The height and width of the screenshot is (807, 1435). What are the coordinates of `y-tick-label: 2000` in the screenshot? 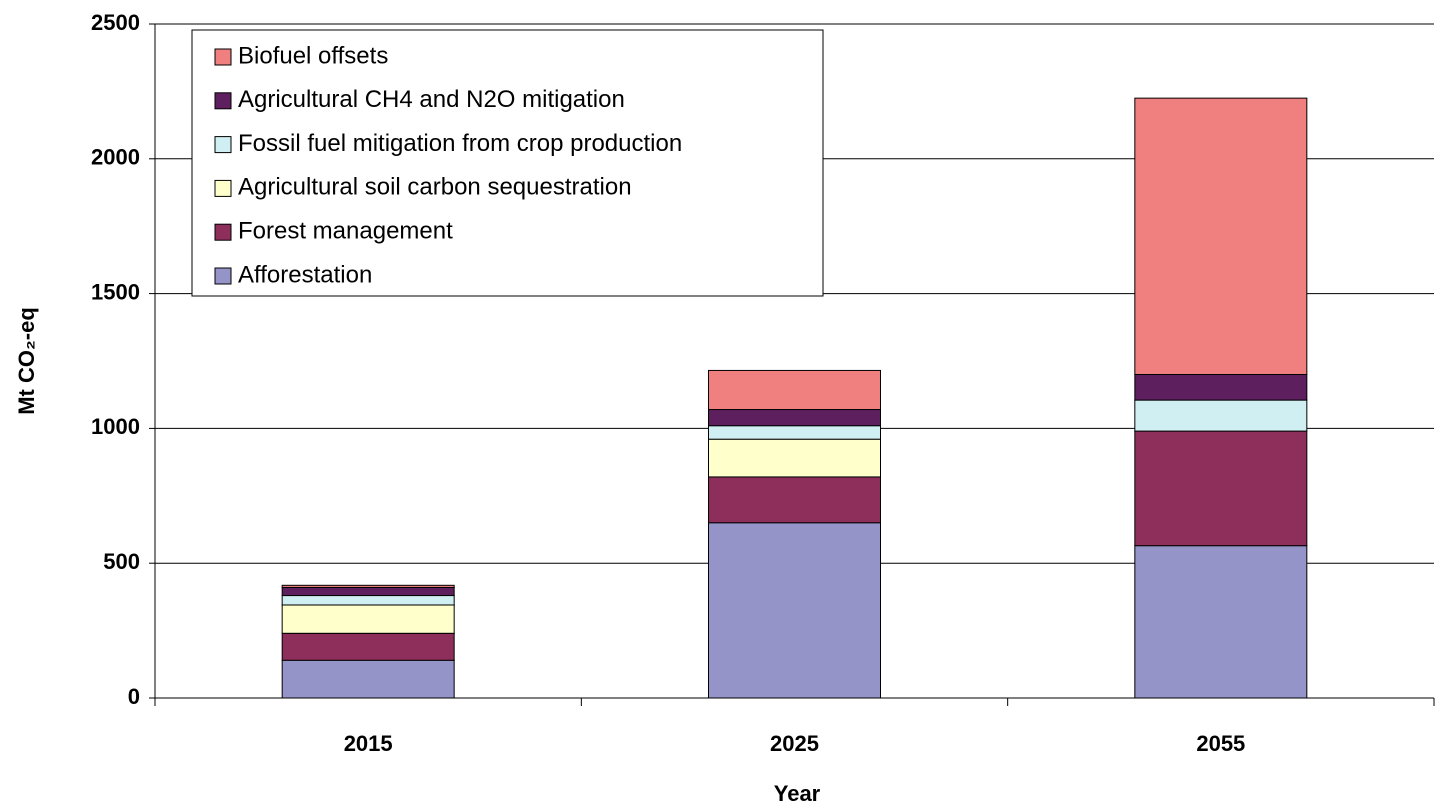 It's located at (115, 157).